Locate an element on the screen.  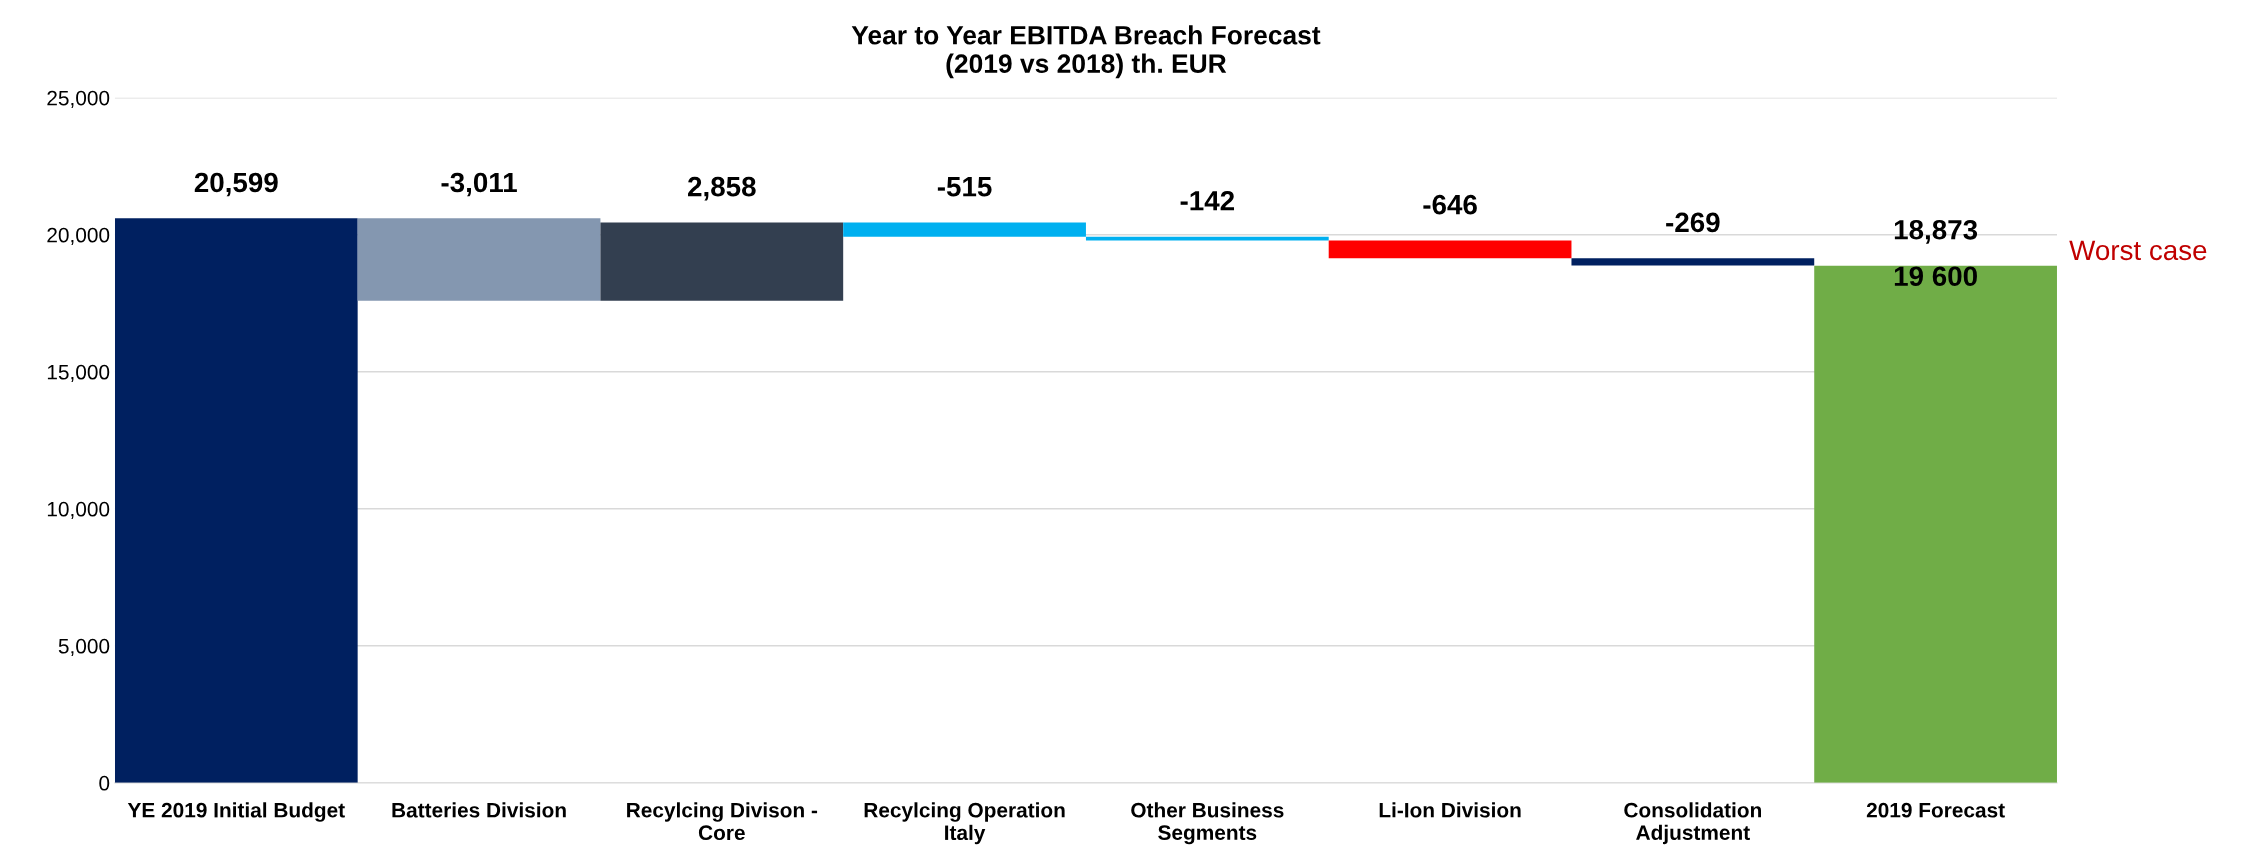
y-tick-label: 10,000 is located at coordinates (78, 510).